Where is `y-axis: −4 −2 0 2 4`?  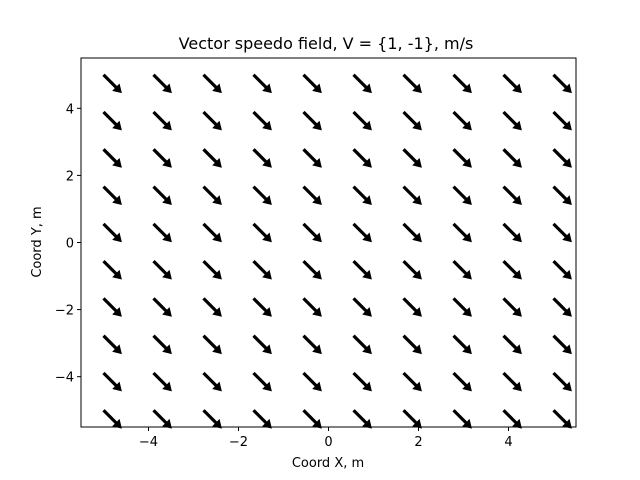 y-axis: −4 −2 0 2 4 is located at coordinates (68, 244).